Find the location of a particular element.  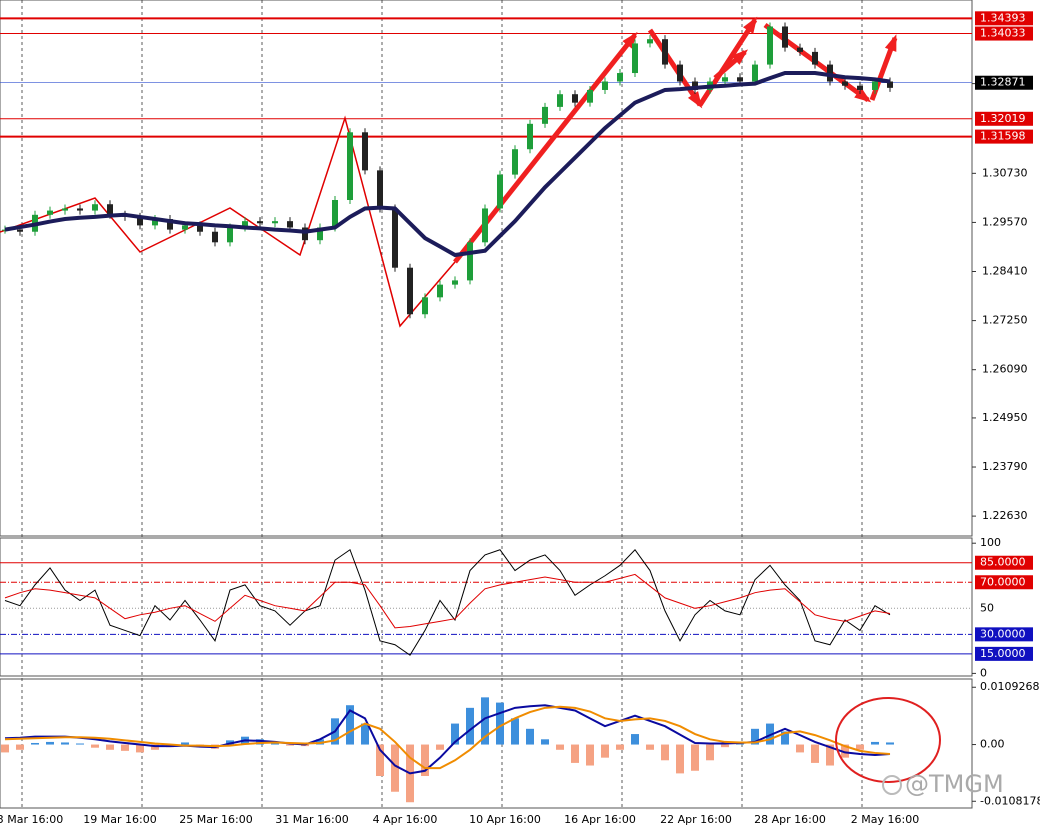

y-tick-label: 100 is located at coordinates (990, 542).